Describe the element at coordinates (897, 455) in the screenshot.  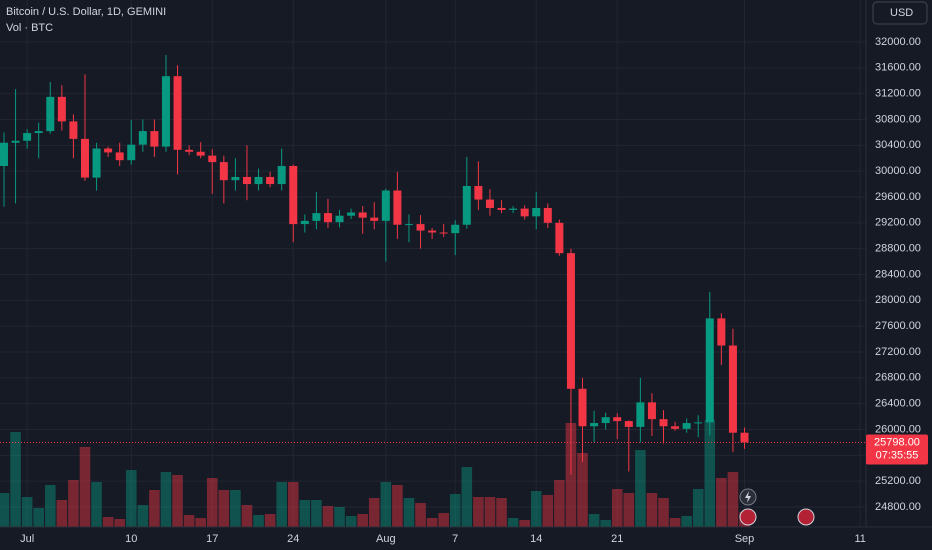
I see `countdown-label: 07:35:55` at that location.